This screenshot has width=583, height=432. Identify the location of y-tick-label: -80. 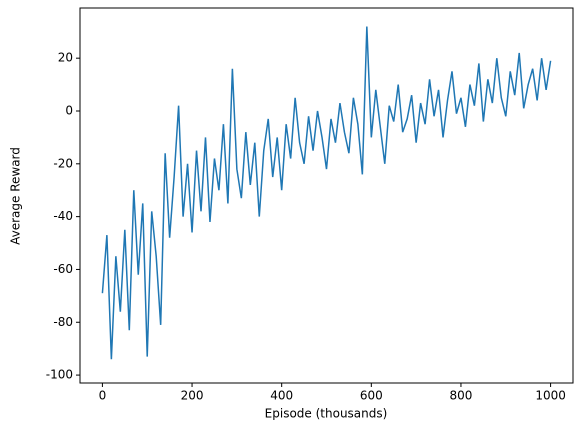
(63, 322).